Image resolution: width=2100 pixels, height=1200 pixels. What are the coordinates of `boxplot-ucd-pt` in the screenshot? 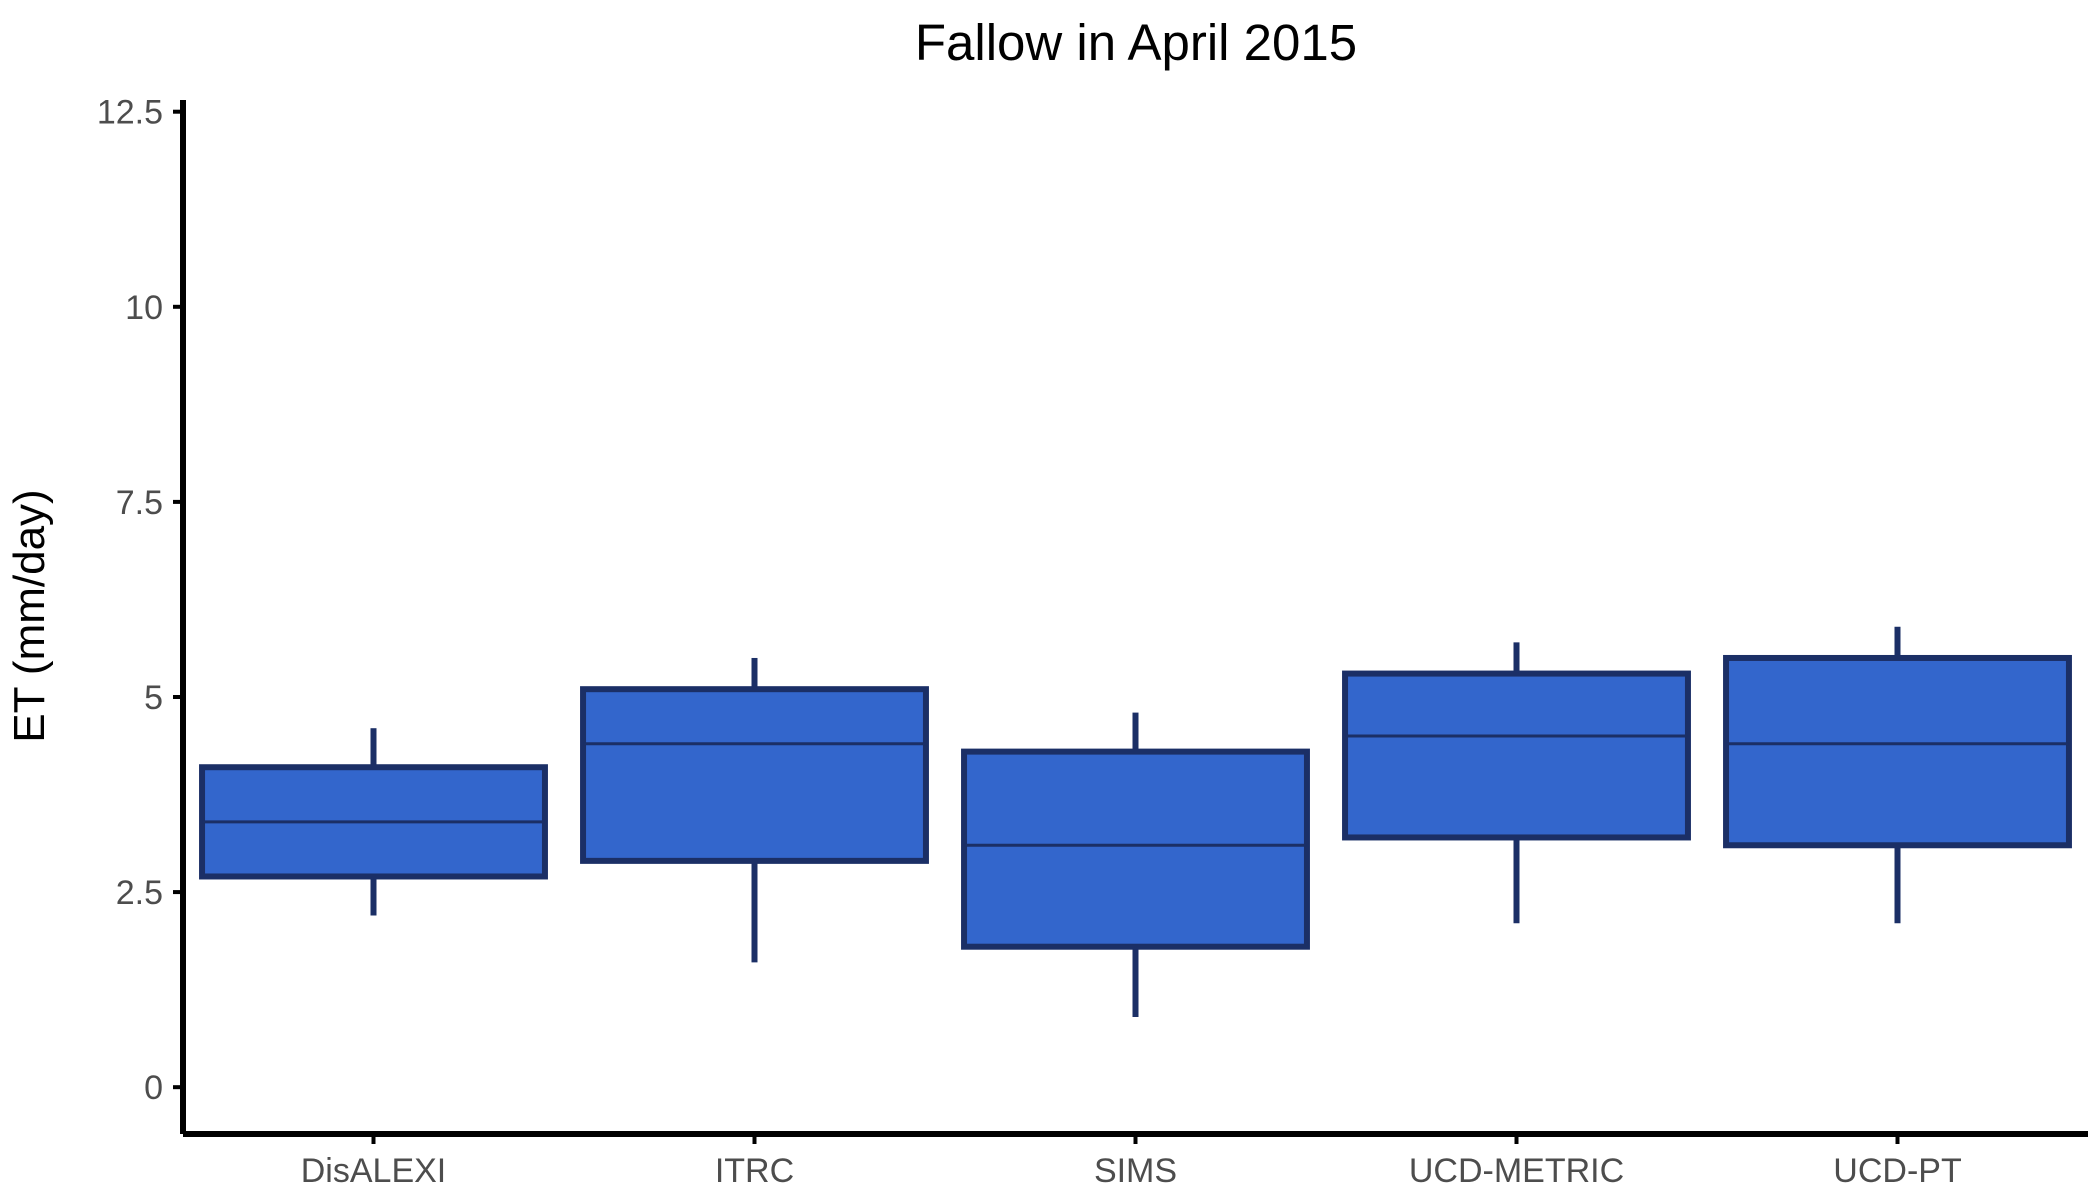 It's located at (1897, 775).